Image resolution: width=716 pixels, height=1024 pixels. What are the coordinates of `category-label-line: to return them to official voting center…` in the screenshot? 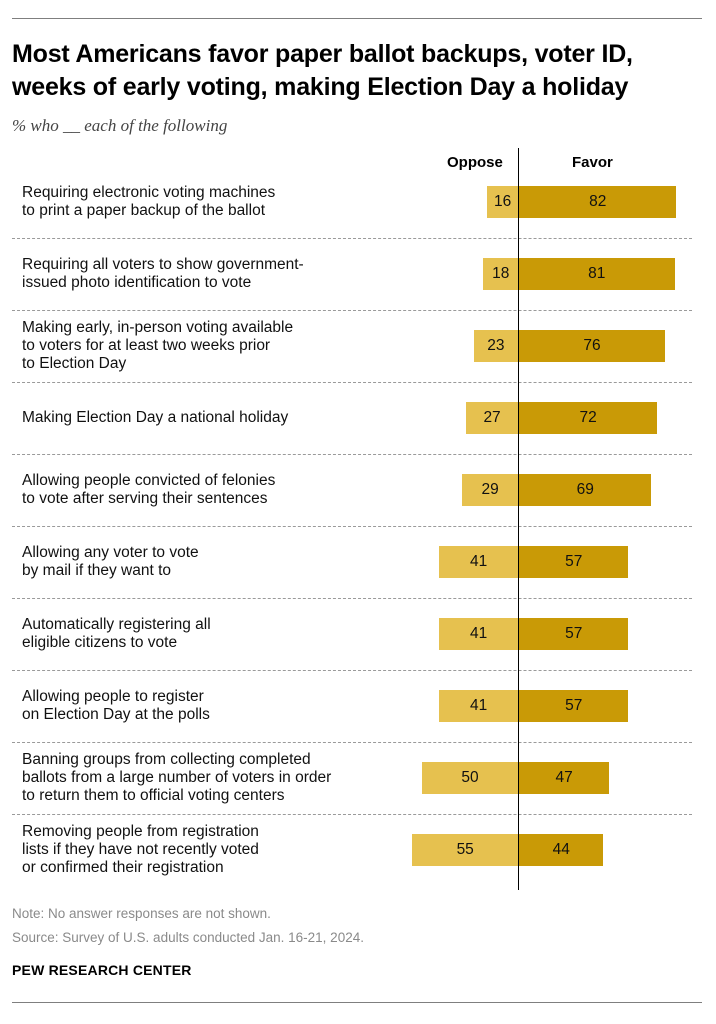 It's located at (153, 795).